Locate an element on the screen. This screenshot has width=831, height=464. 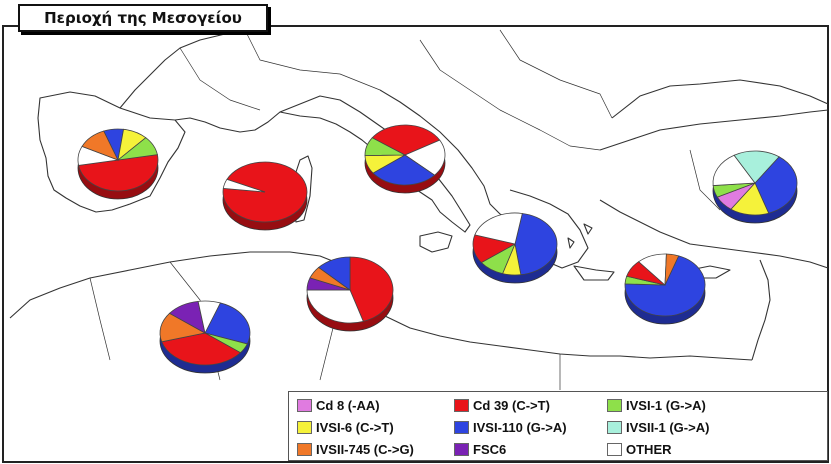
pie-italy is located at coordinates (405, 159).